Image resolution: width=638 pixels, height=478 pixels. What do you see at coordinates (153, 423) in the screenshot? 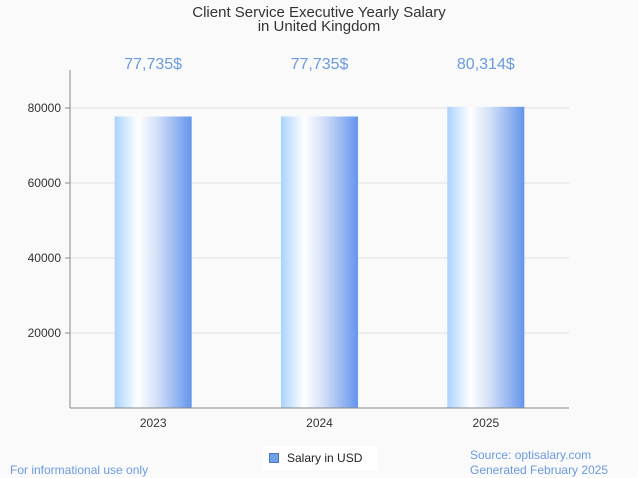
I see `x-tick-label: 2023` at bounding box center [153, 423].